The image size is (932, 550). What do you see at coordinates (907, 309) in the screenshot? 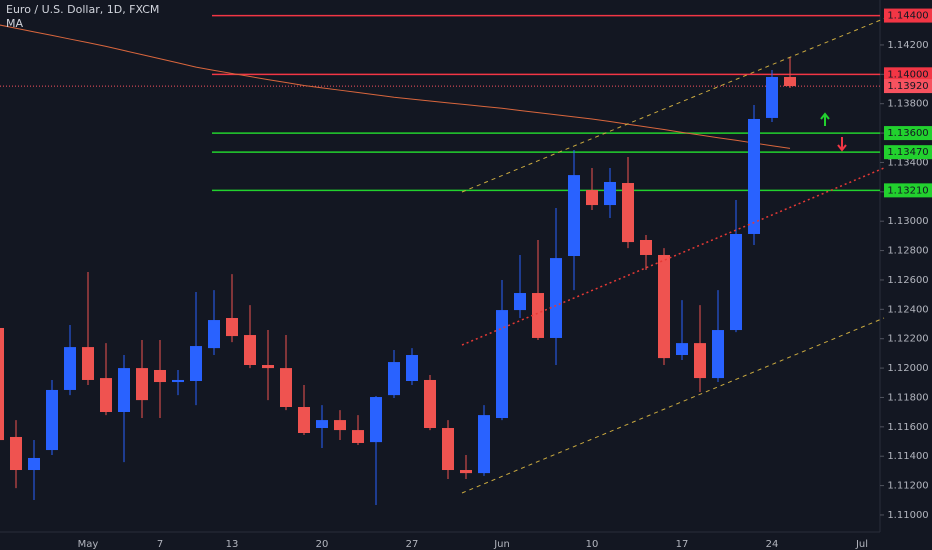
I see `y-tick-label: 1.12400` at bounding box center [907, 309].